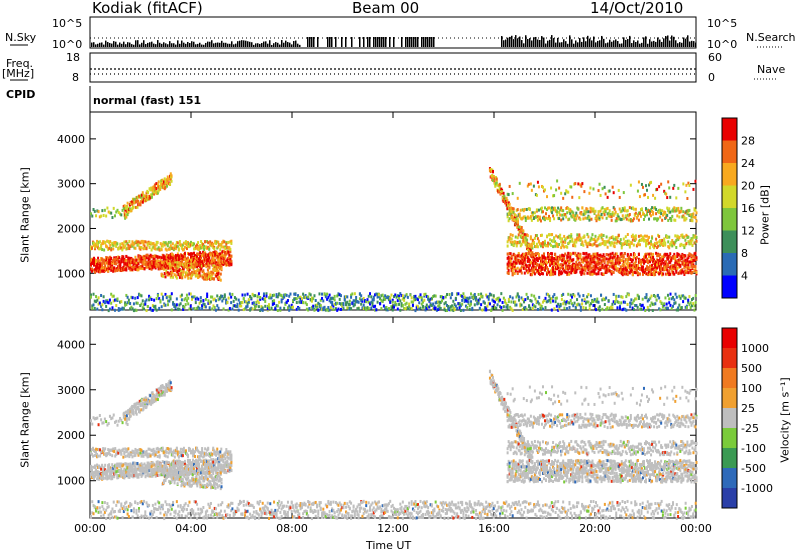  Describe the element at coordinates (292, 528) in the screenshot. I see `x-tick-label: 08:00` at that location.